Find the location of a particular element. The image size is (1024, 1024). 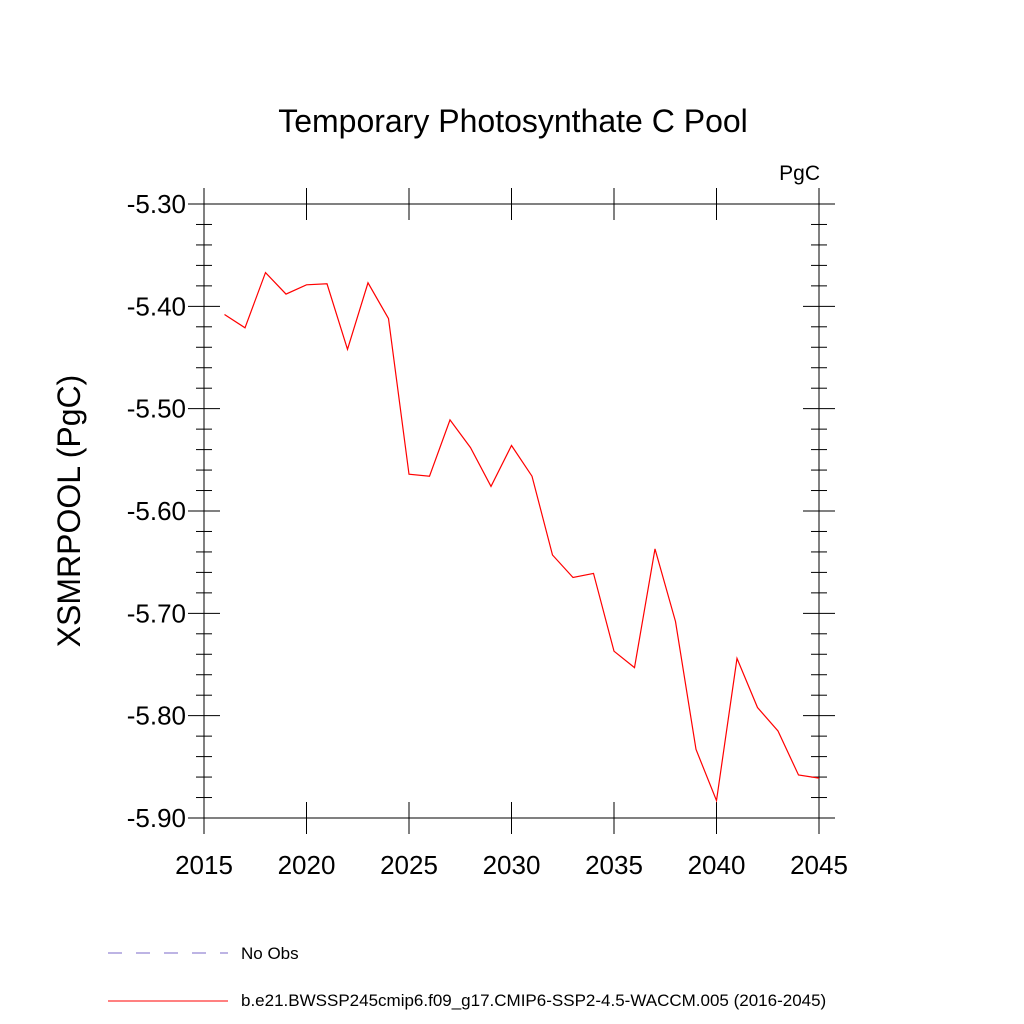

y-tick-label: -5.90 is located at coordinates (156, 818).